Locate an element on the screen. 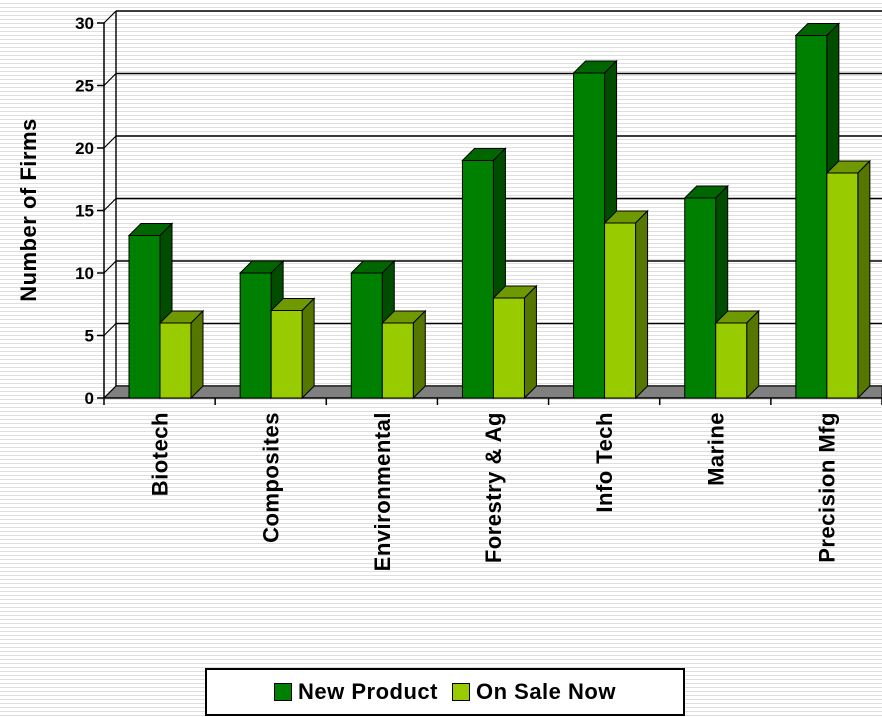 This screenshot has width=882, height=717. bar-precision-mfg-on-sale-now is located at coordinates (848, 279).